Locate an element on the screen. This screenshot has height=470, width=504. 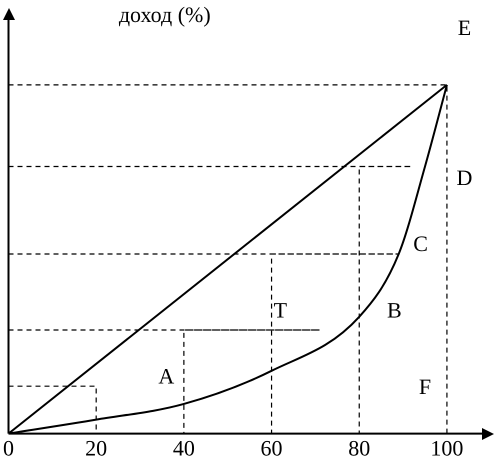
text: E is located at coordinates (465, 27).